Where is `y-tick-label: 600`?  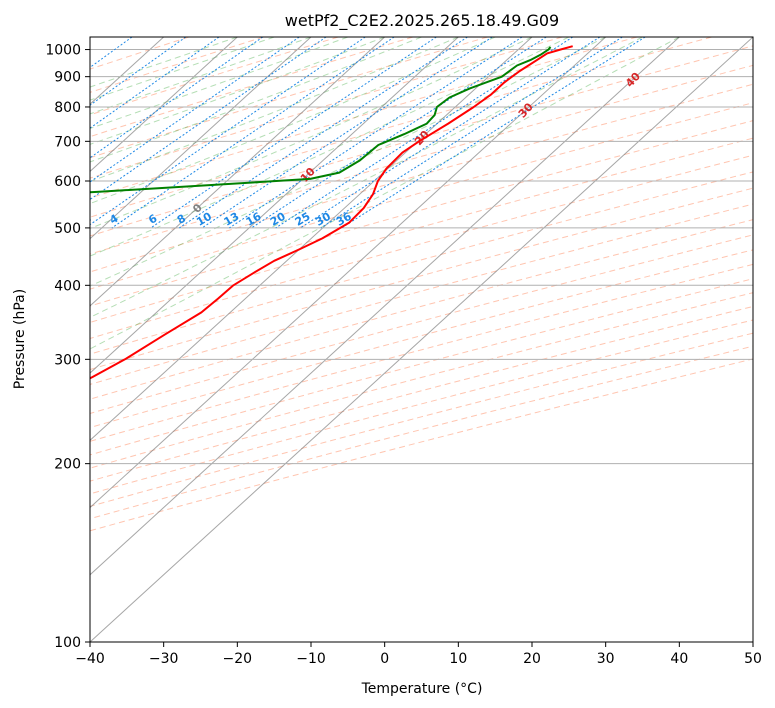 y-tick-label: 600 is located at coordinates (67, 182).